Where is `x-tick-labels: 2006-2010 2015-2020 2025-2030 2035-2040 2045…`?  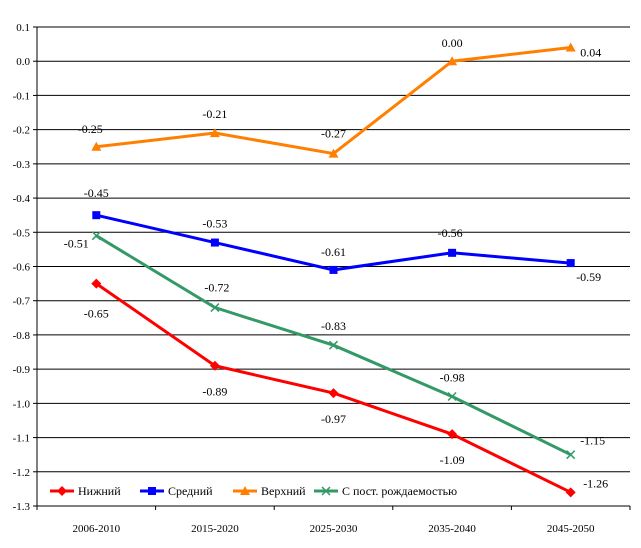 x-tick-labels: 2006-2010 2015-2020 2025-2030 2035-2040 2045… is located at coordinates (333, 529).